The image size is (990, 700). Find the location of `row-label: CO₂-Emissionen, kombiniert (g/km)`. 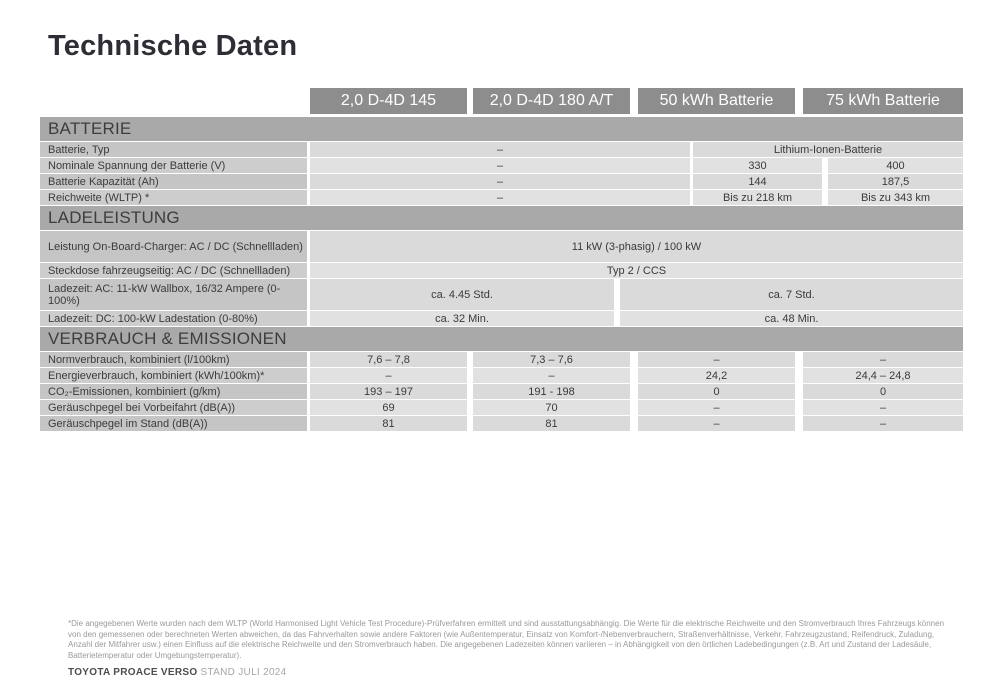

row-label: CO₂-Emissionen, kombiniert (g/km) is located at coordinates (173, 391).